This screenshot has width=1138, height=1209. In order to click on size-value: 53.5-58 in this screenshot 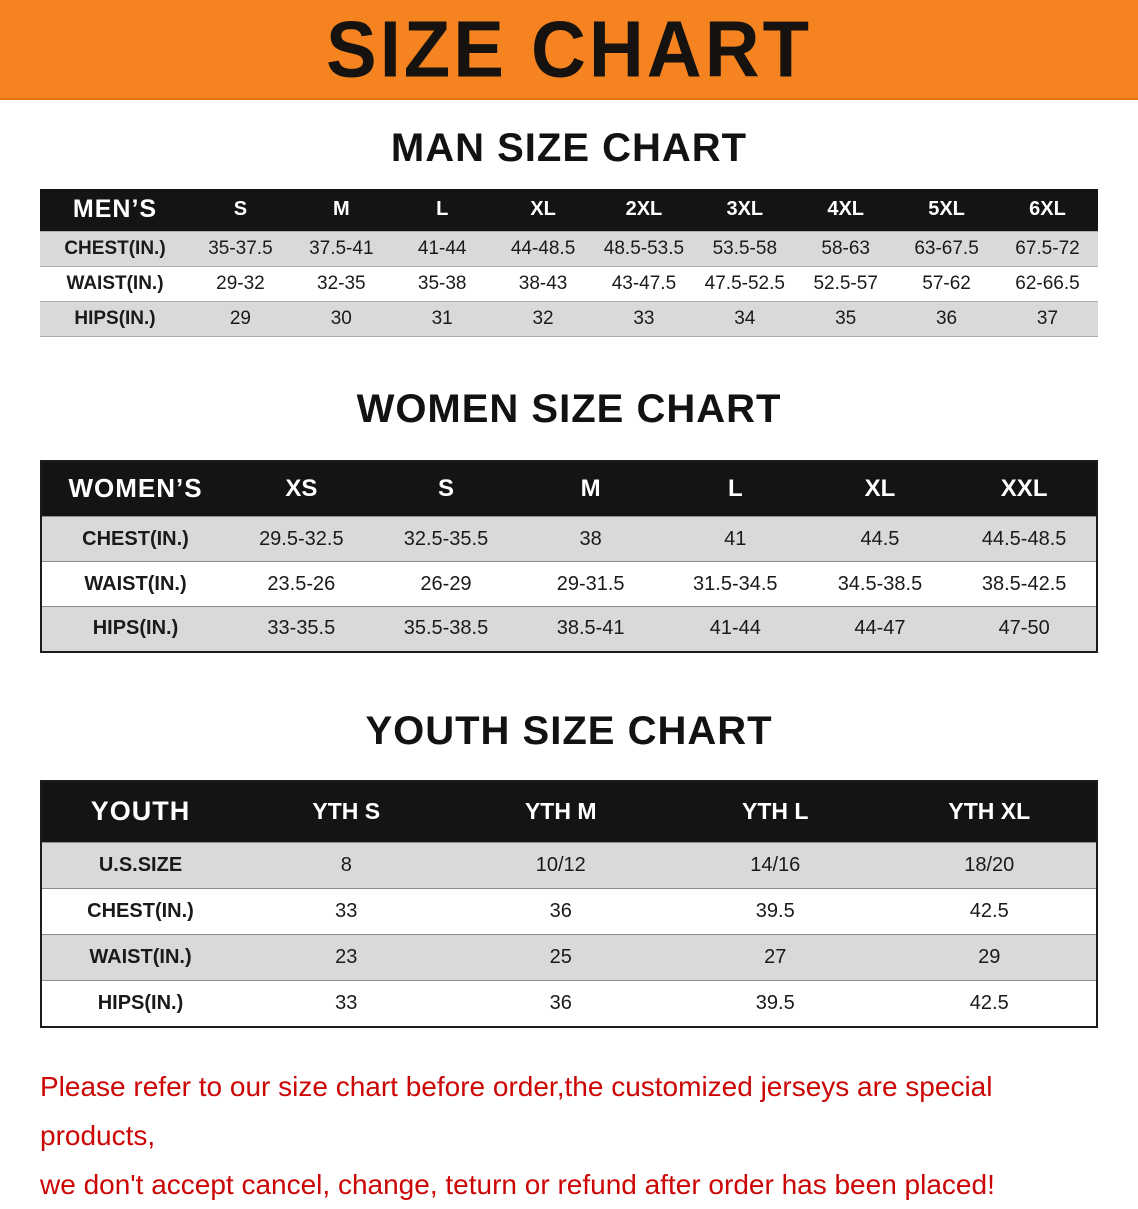, I will do `click(745, 248)`.